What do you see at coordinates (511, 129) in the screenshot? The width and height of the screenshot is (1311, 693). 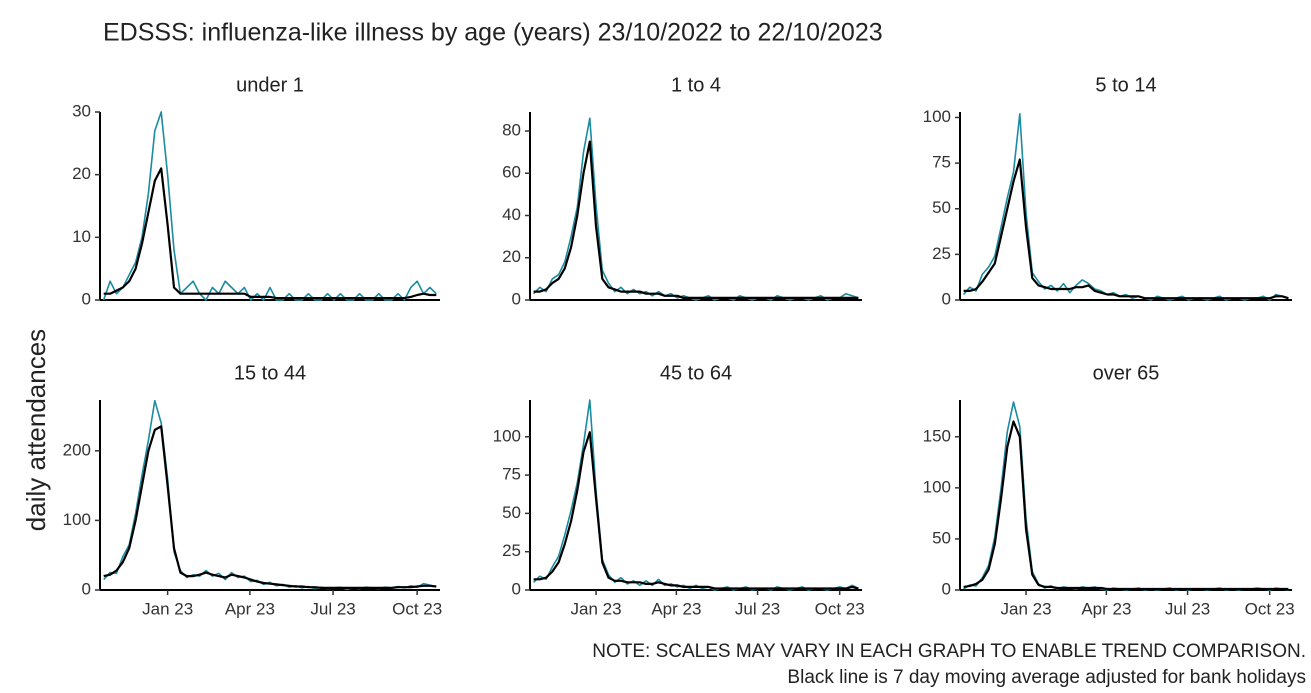 I see `y-tick-label: 80` at bounding box center [511, 129].